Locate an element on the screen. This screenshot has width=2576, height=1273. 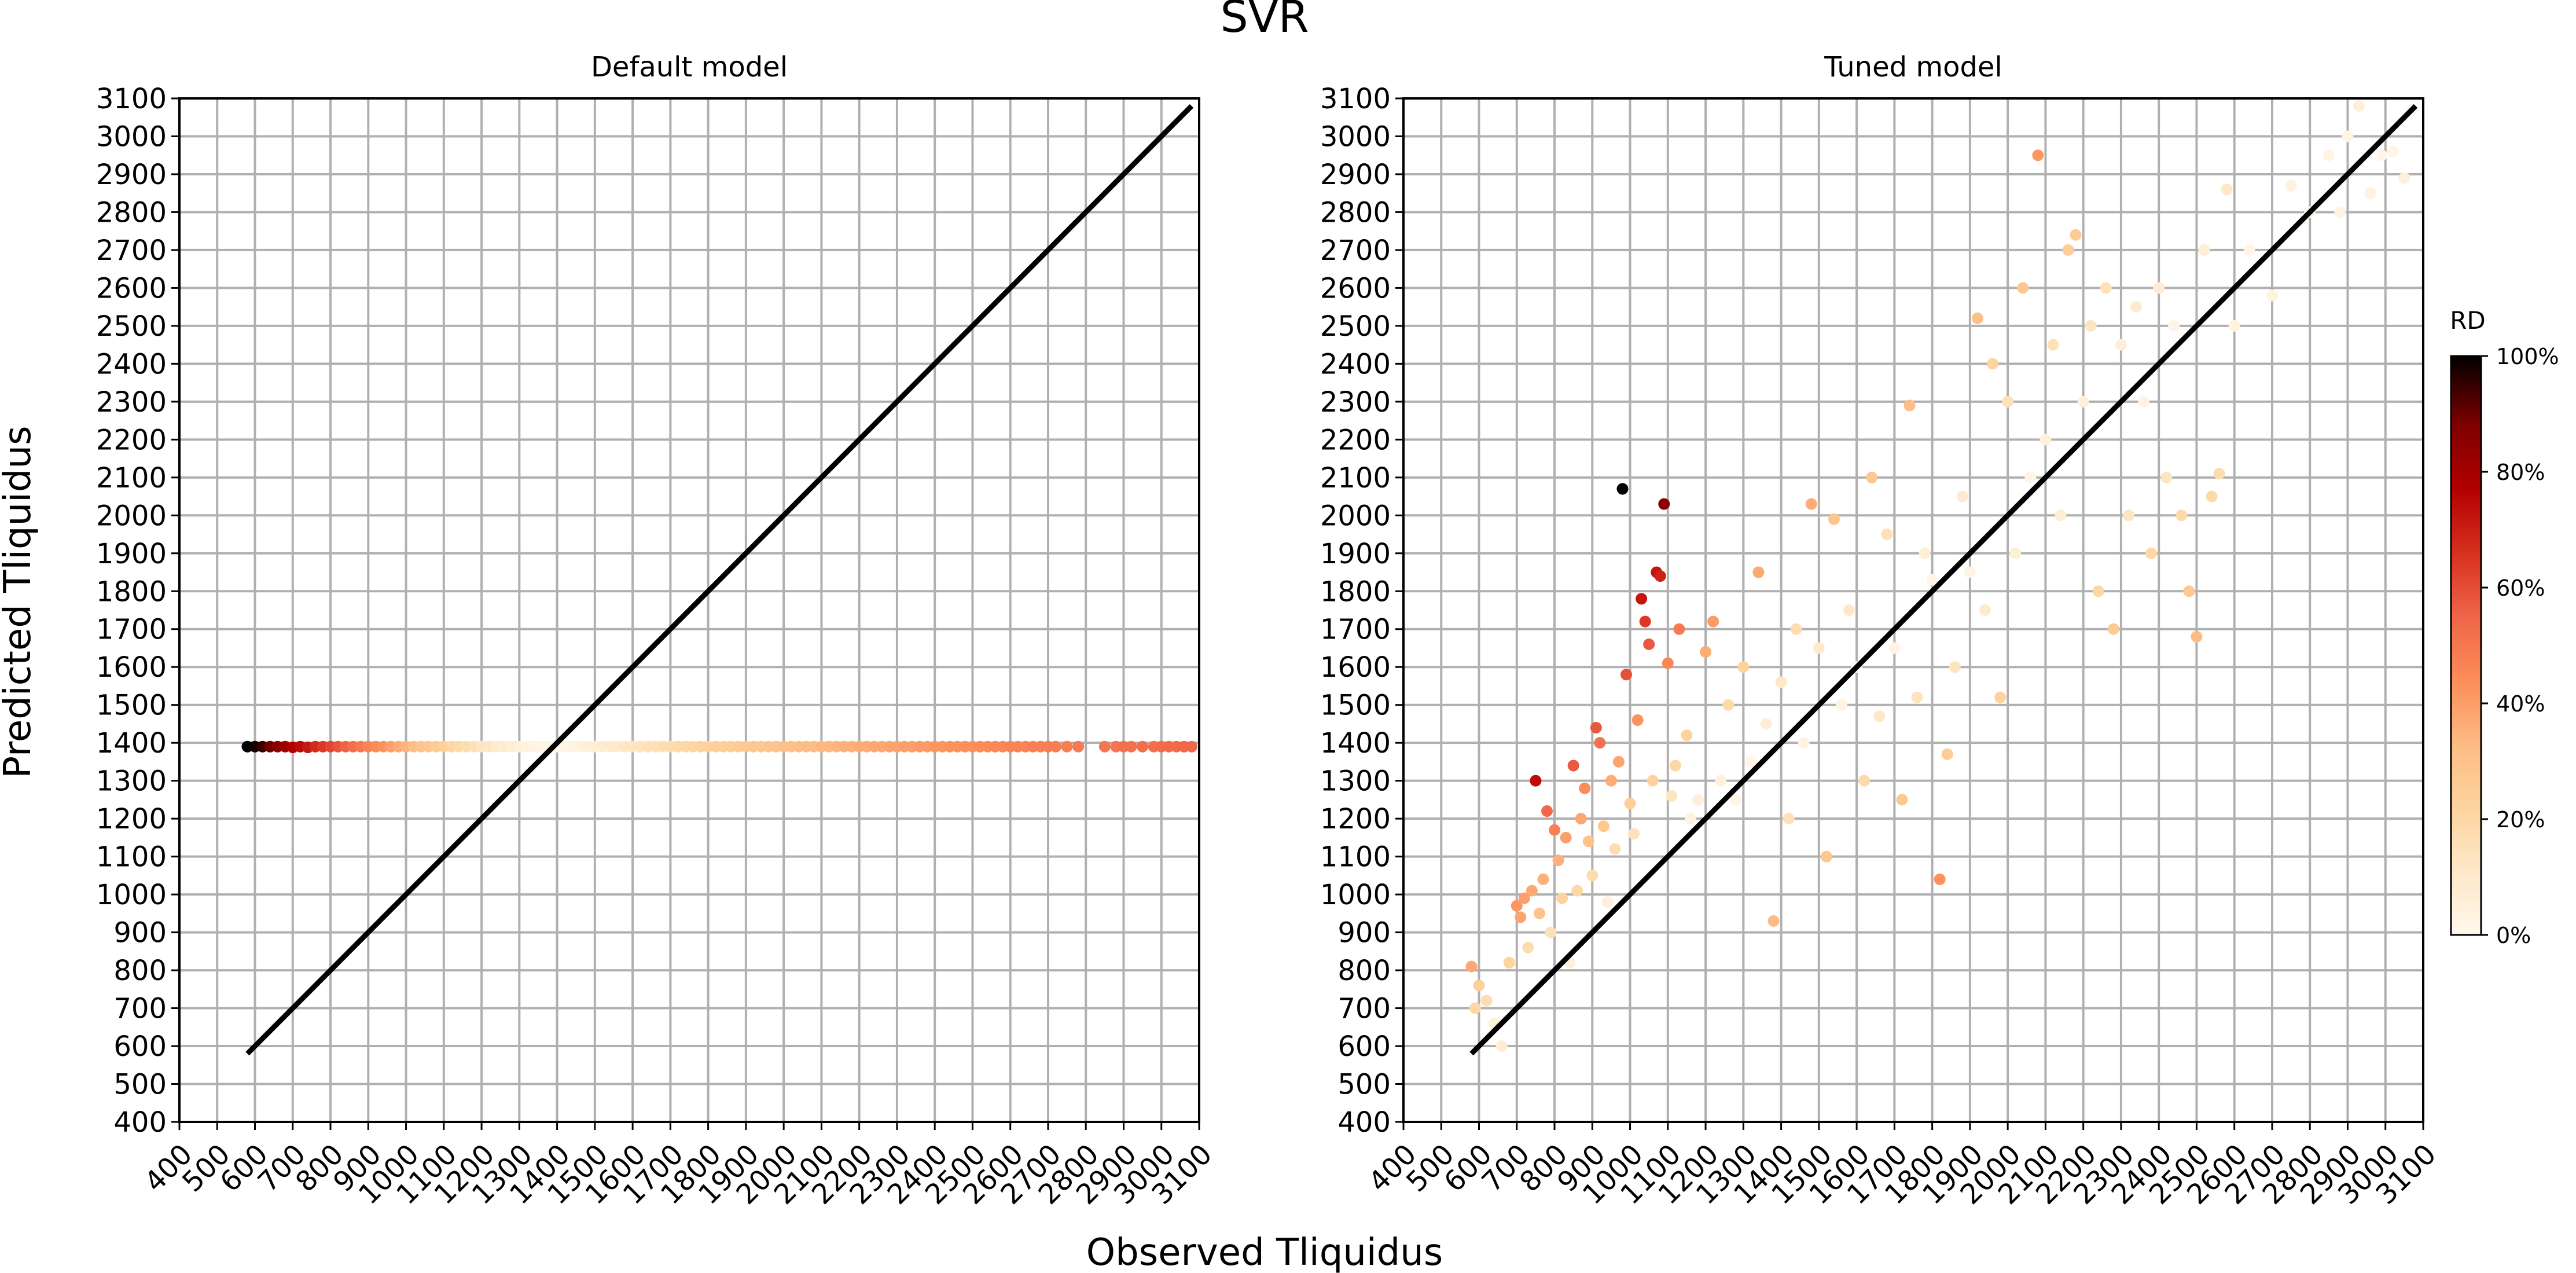
colorbar-tick-label: 100% is located at coordinates (2527, 356).